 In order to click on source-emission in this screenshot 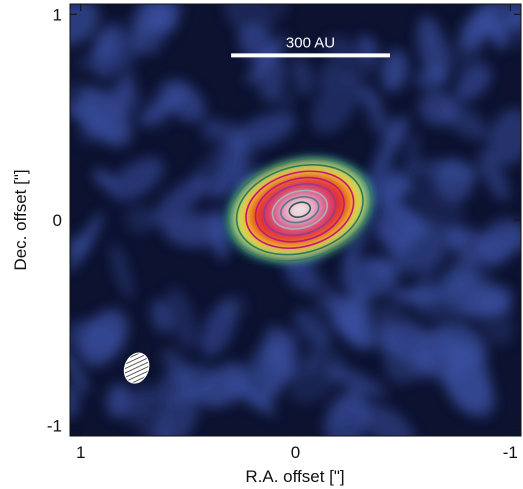, I will do `click(299, 210)`.